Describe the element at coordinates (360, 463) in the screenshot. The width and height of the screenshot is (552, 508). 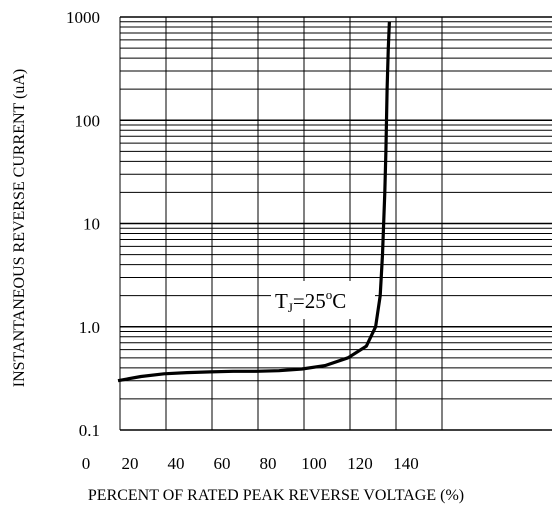
I see `x-tick-label: 120` at that location.